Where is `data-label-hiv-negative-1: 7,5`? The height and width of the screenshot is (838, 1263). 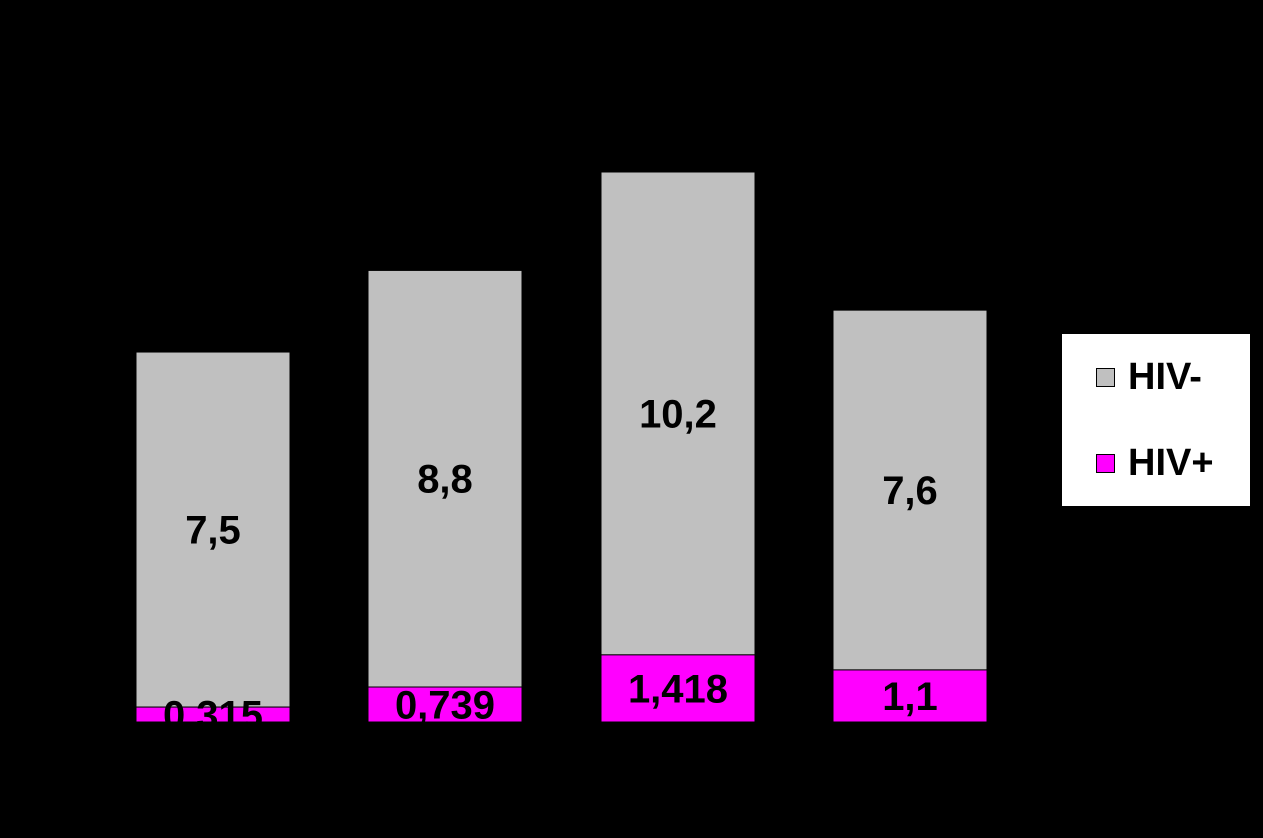
data-label-hiv-negative-1: 7,5 is located at coordinates (213, 531).